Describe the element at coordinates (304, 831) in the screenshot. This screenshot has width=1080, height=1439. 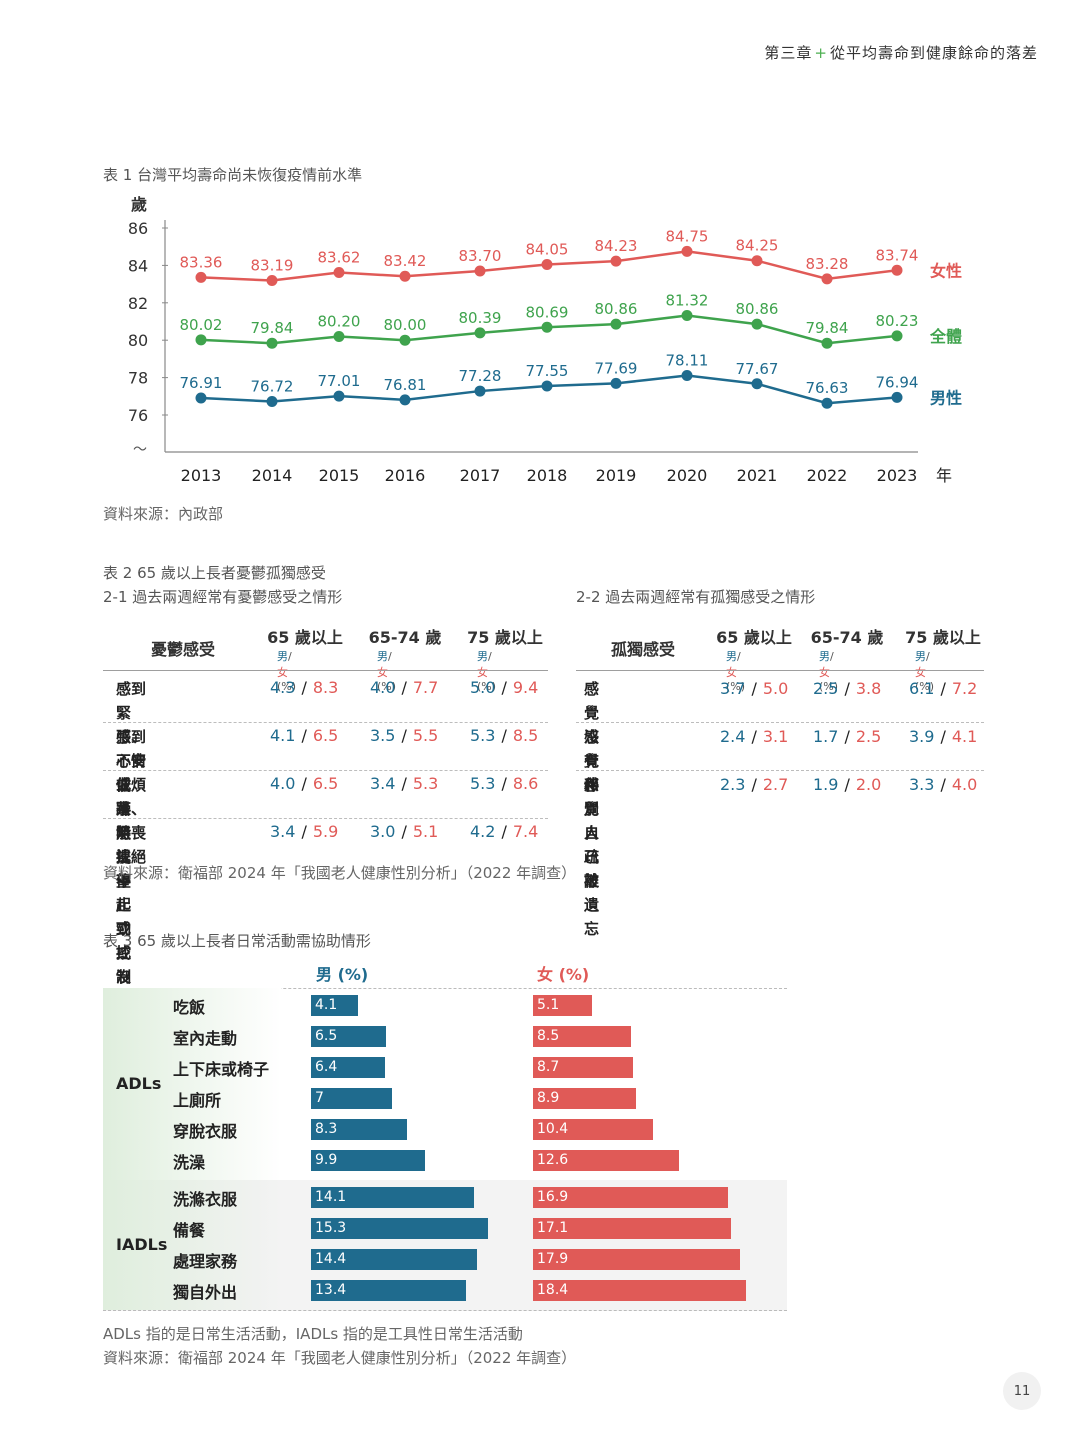
I see `depression-value: 3.4/5.9` at that location.